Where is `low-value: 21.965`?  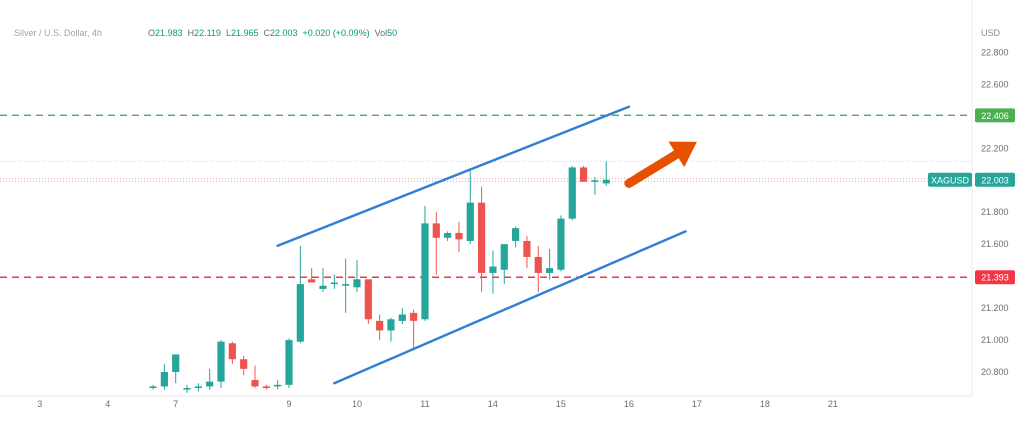
low-value: 21.965 is located at coordinates (244, 33).